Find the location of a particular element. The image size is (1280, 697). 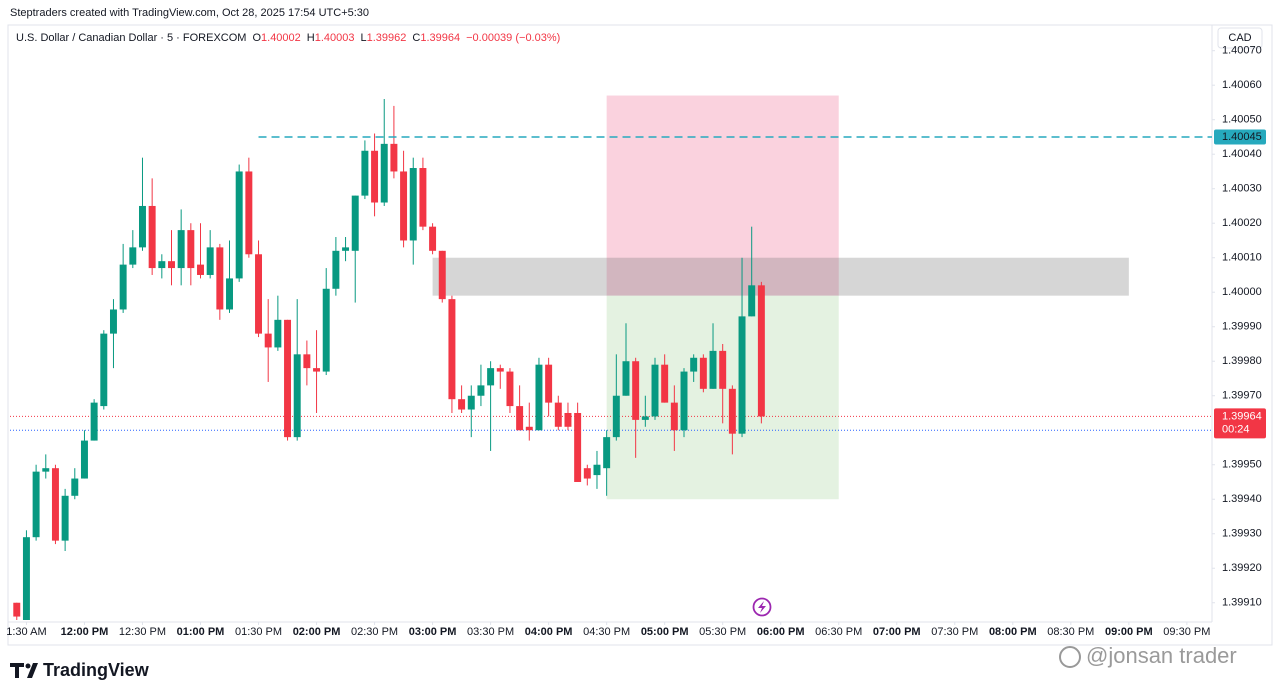

alert-icon is located at coordinates (762, 607).